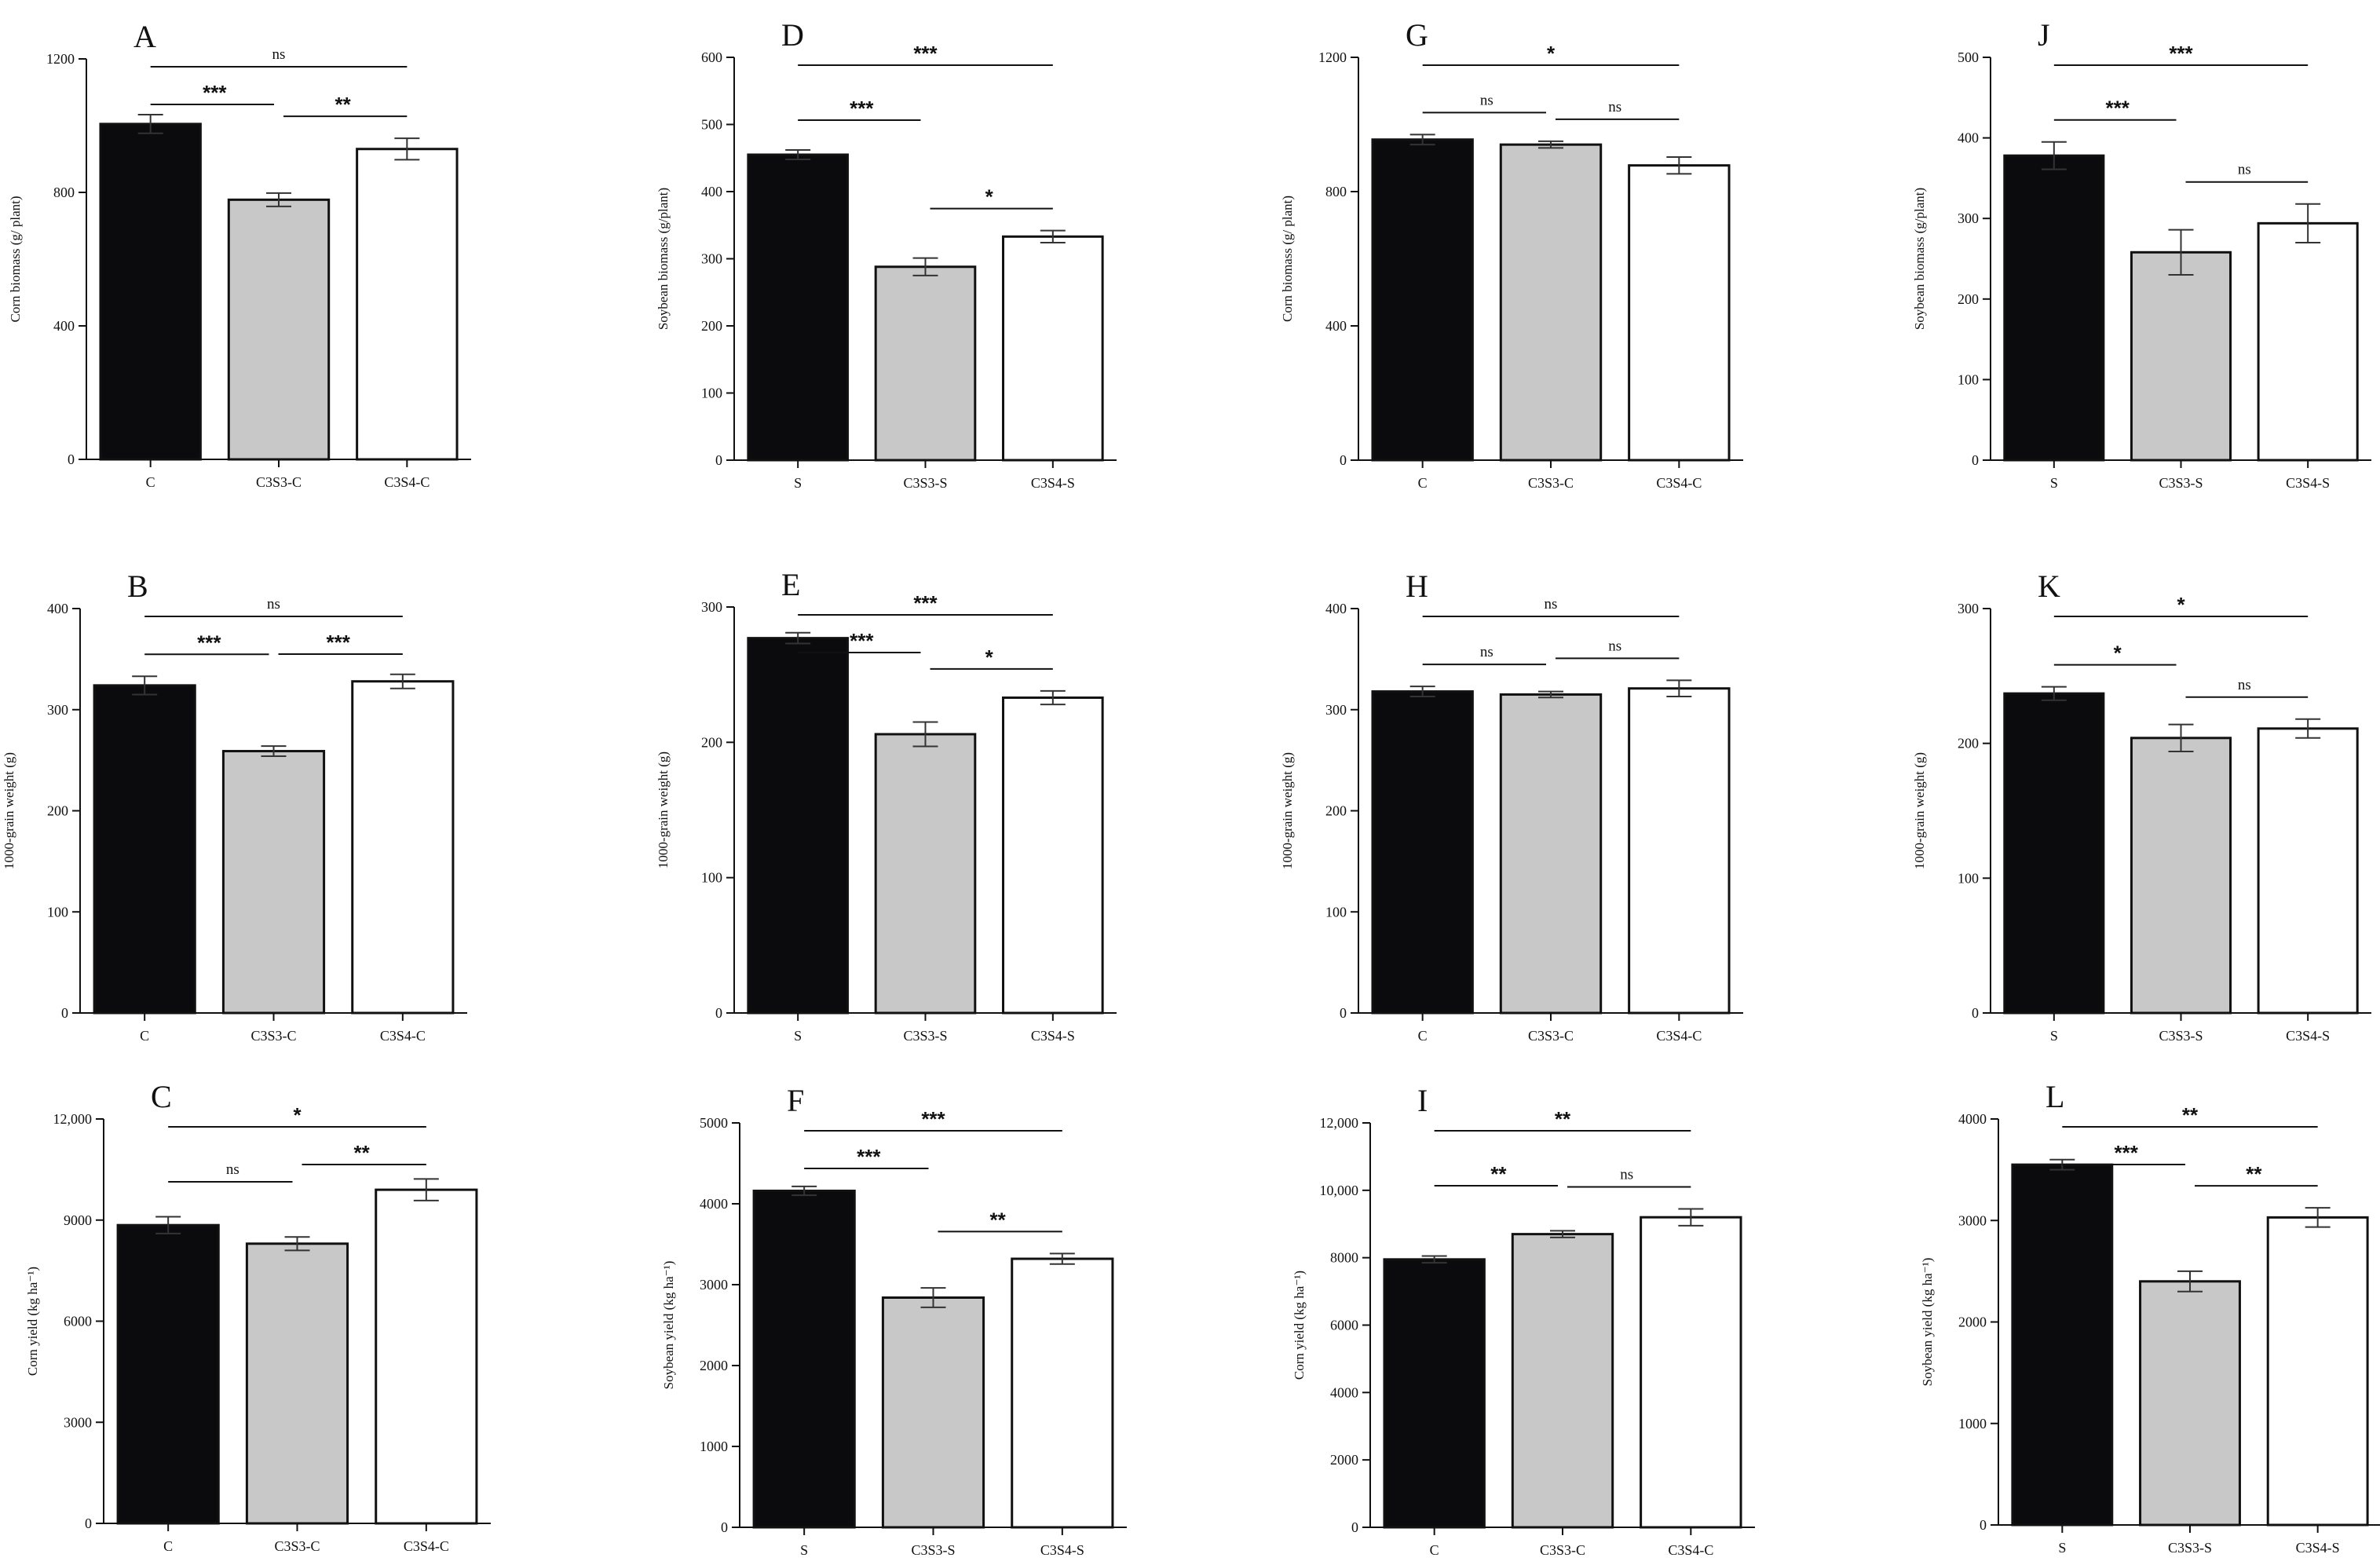 The width and height of the screenshot is (2380, 1565). Describe the element at coordinates (711, 125) in the screenshot. I see `y-tick-label: 500` at that location.